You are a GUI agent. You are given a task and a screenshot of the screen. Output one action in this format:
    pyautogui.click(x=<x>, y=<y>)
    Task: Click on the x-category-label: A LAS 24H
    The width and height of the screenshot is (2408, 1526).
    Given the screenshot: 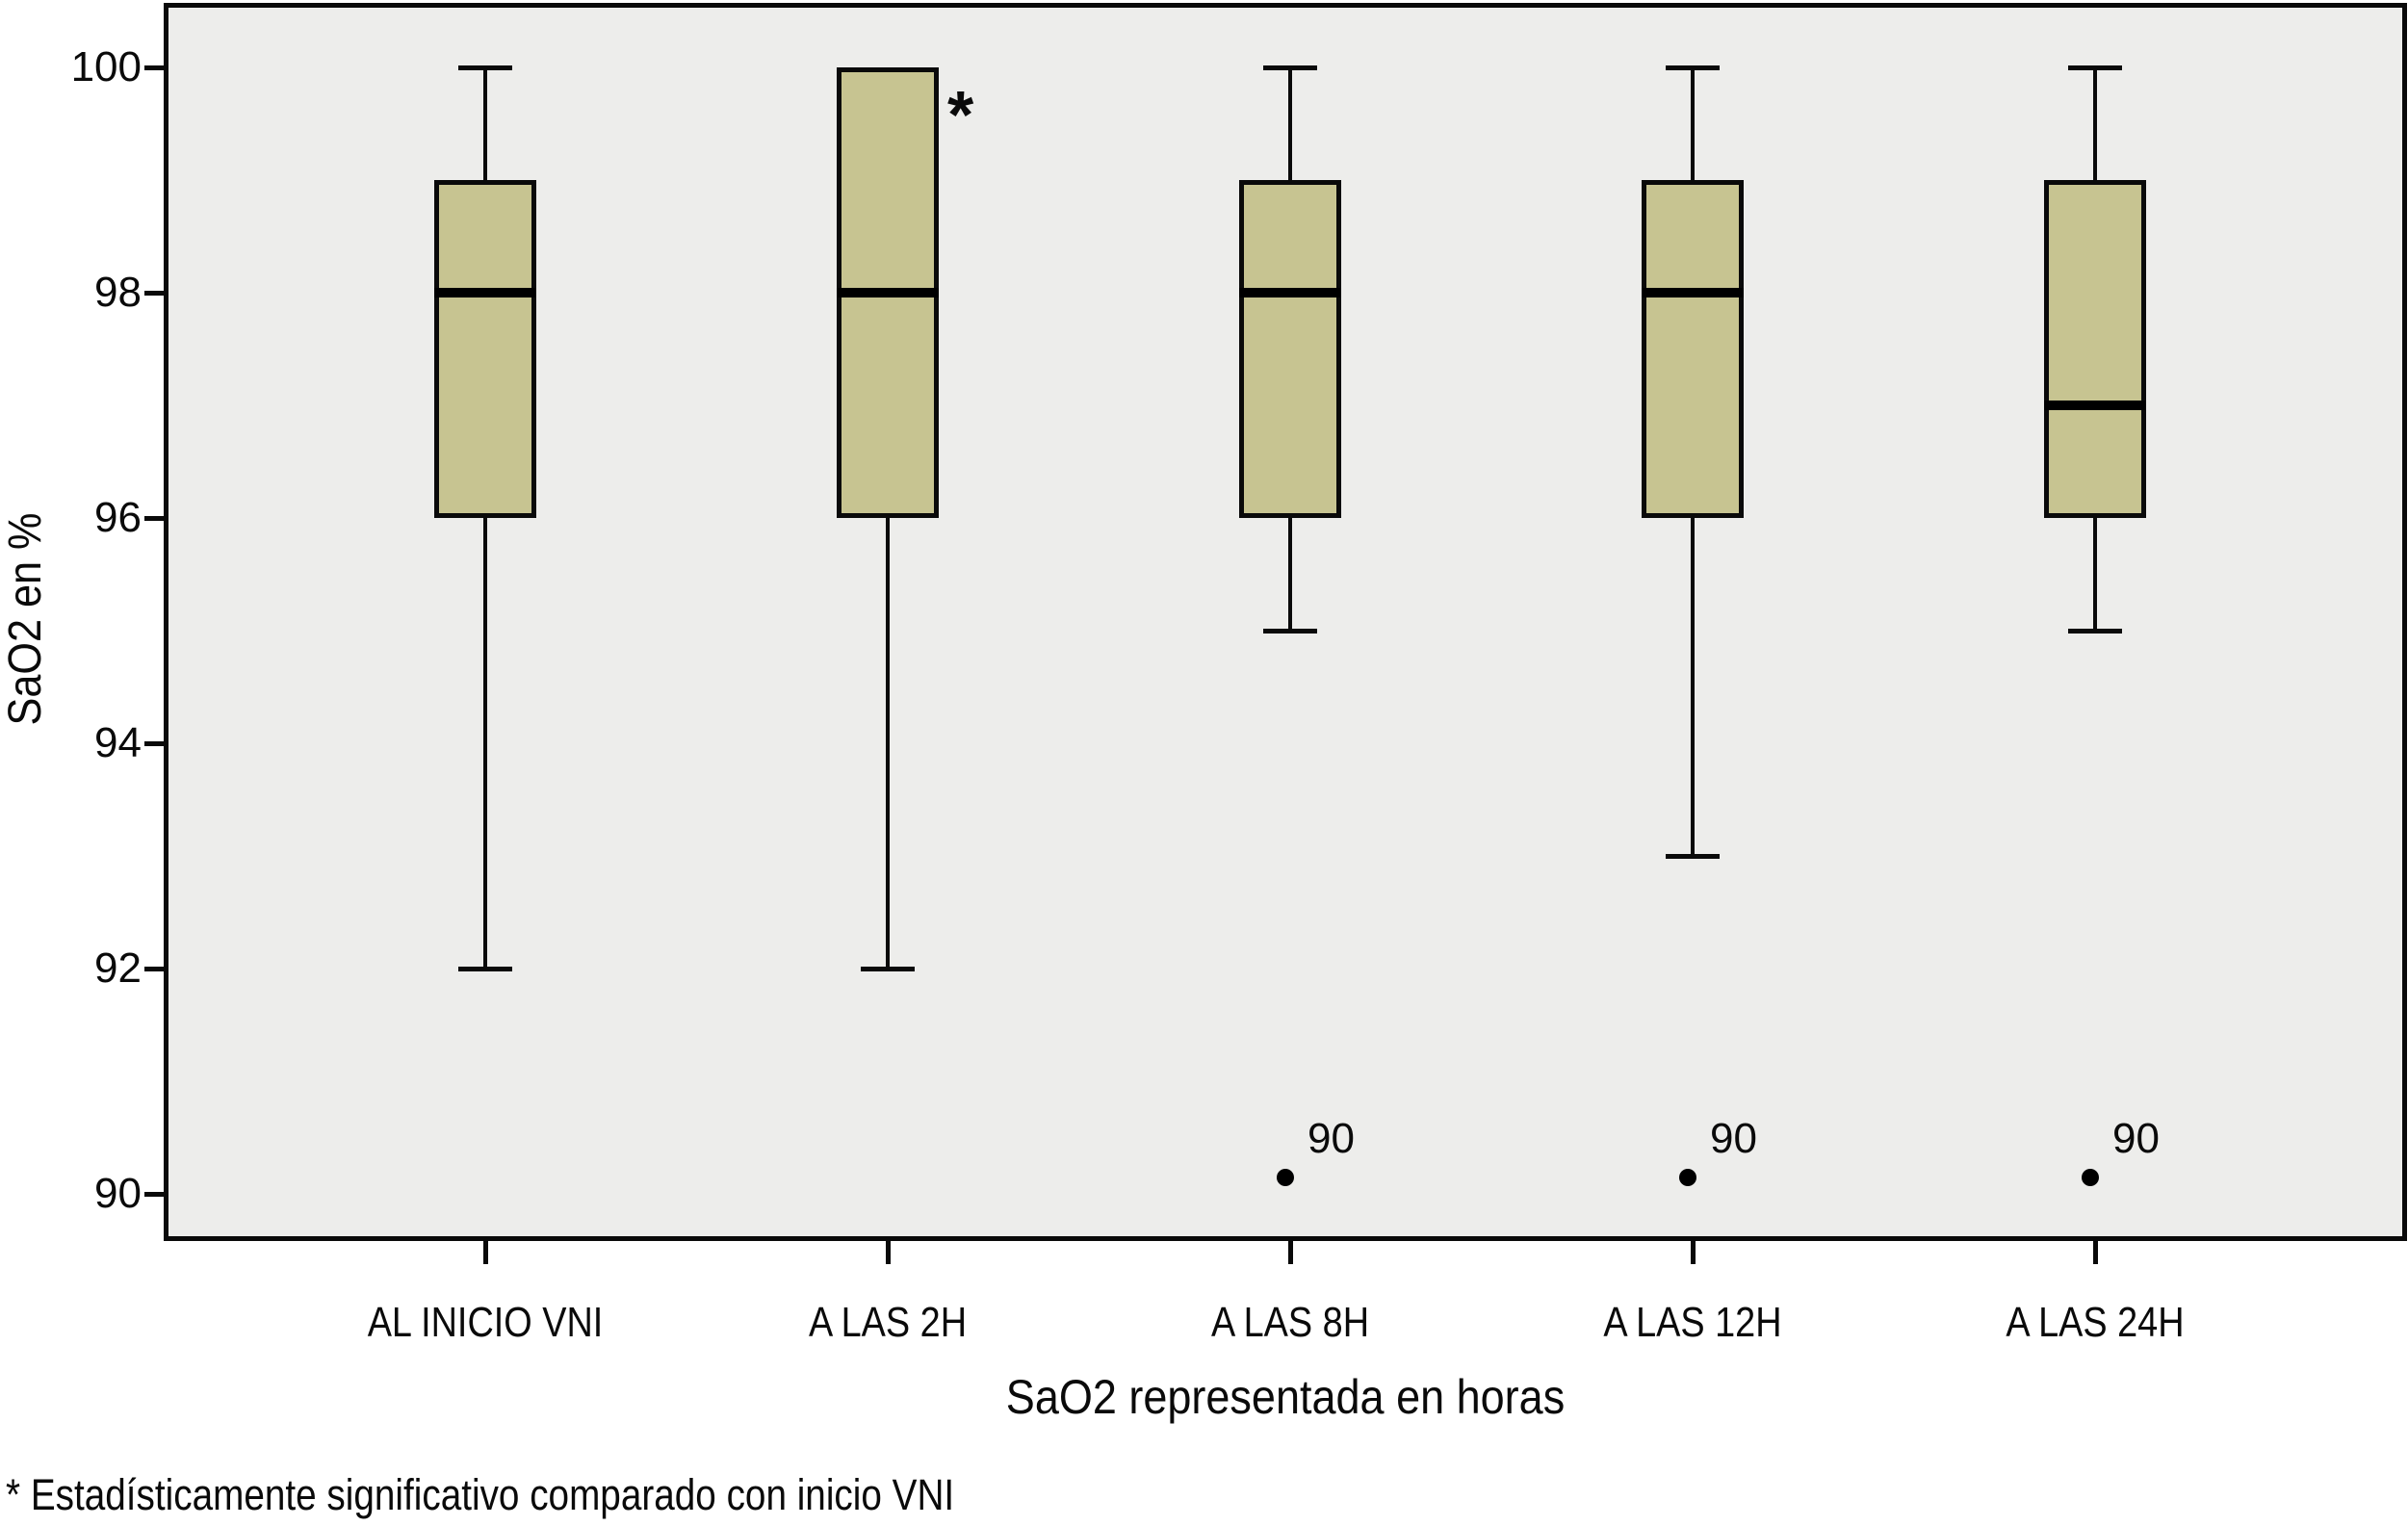 What is the action you would take?
    pyautogui.click(x=2095, y=1323)
    